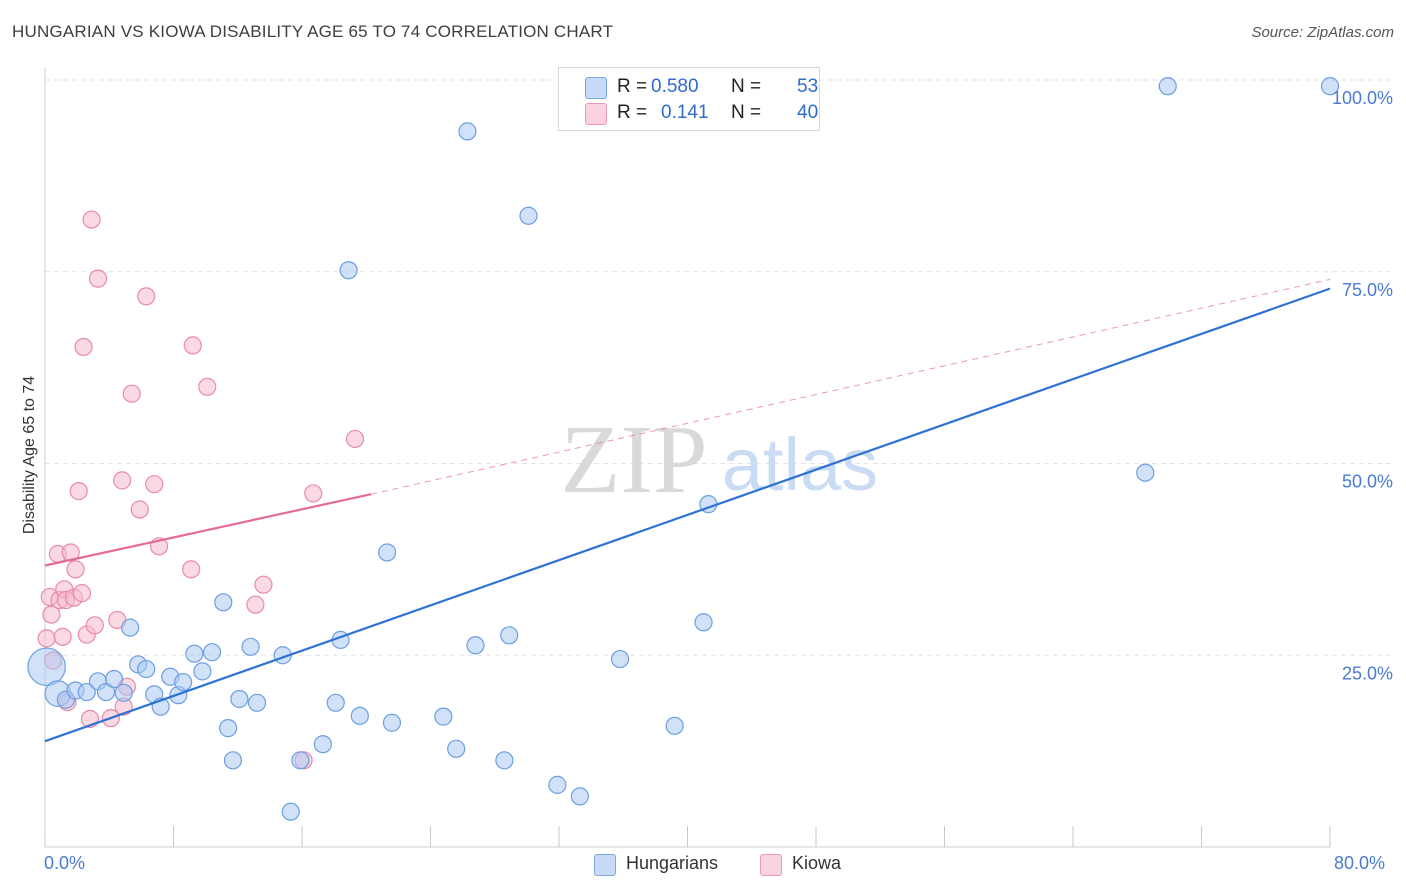 The image size is (1406, 892). Describe the element at coordinates (596, 88) in the screenshot. I see `legend-swatch-hungarians` at that location.